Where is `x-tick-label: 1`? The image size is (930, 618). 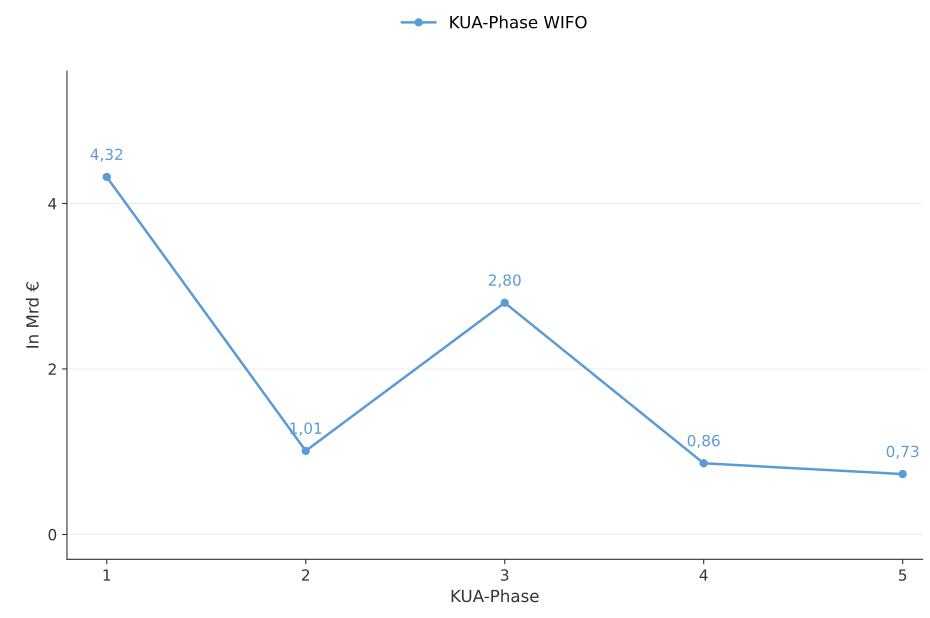
x-tick-label: 1 is located at coordinates (107, 575).